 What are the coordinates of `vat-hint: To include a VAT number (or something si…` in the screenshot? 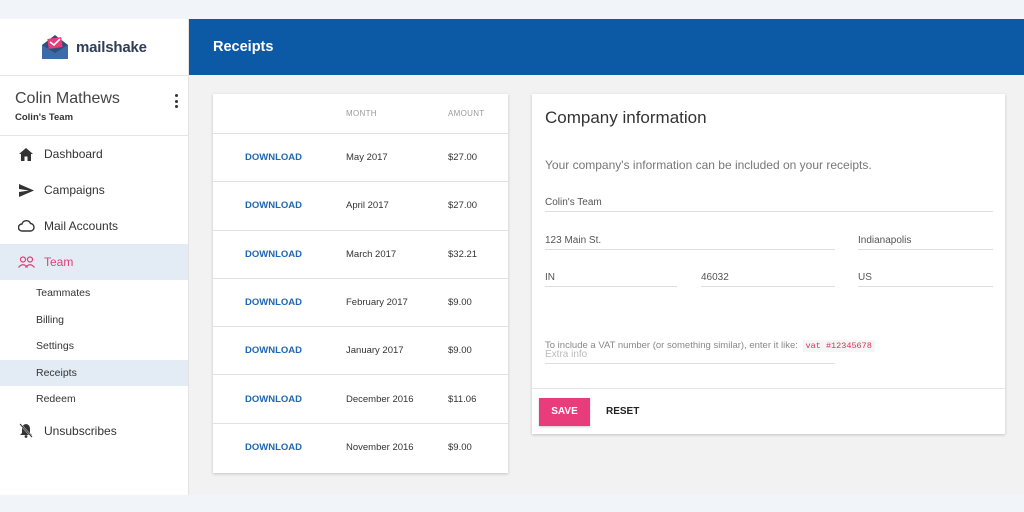 It's located at (710, 346).